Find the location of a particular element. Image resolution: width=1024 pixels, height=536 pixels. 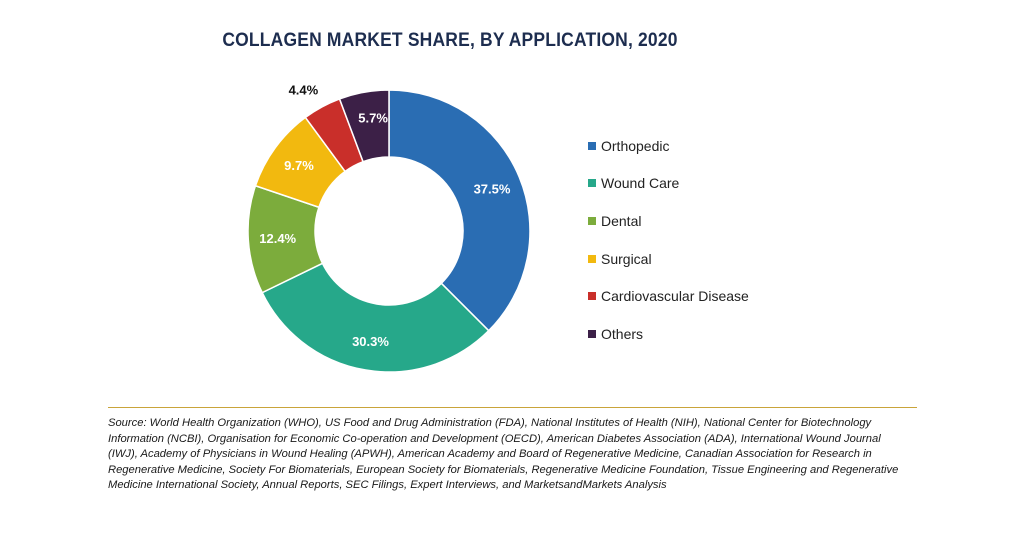

legend-label-cardiovascular-disease: Cardiovascular Disease is located at coordinates (675, 296).